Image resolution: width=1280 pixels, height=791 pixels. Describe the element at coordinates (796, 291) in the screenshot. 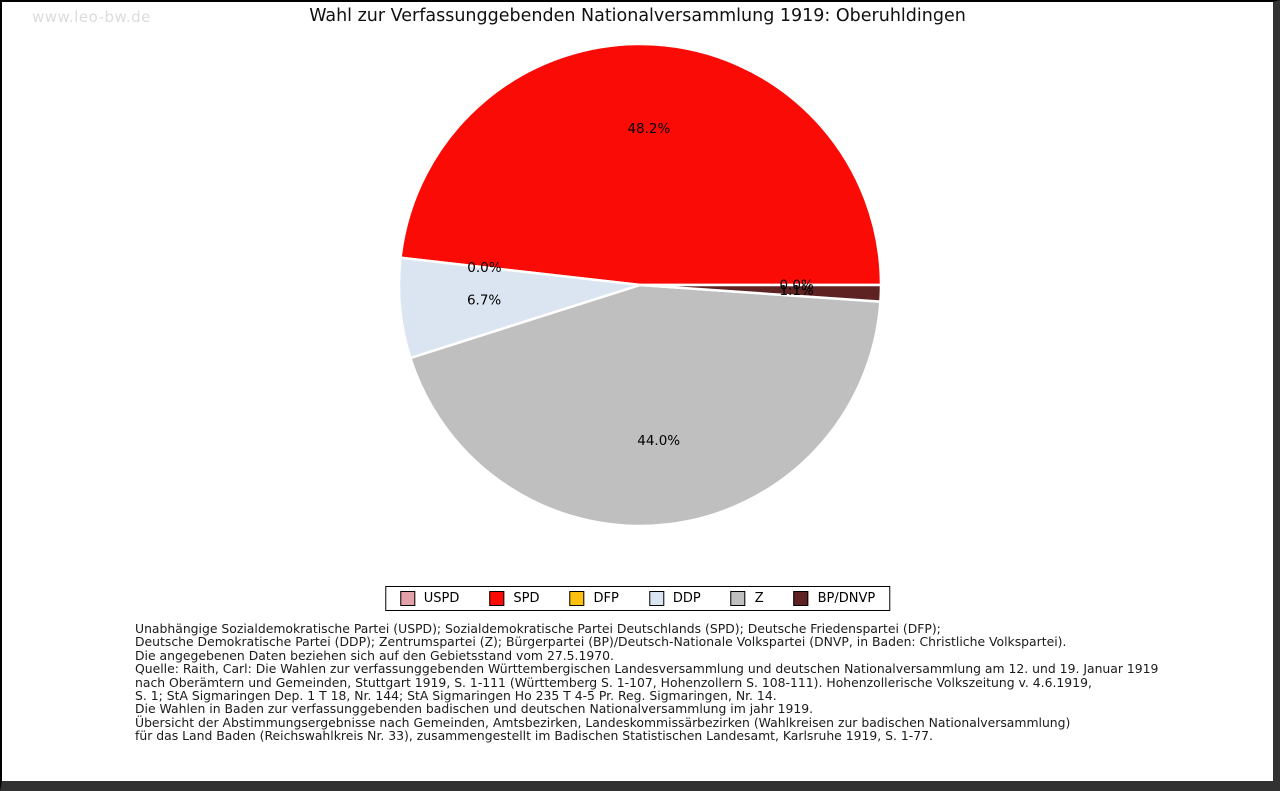

I see `pie-label-BP/DNVP: 1.1%` at that location.